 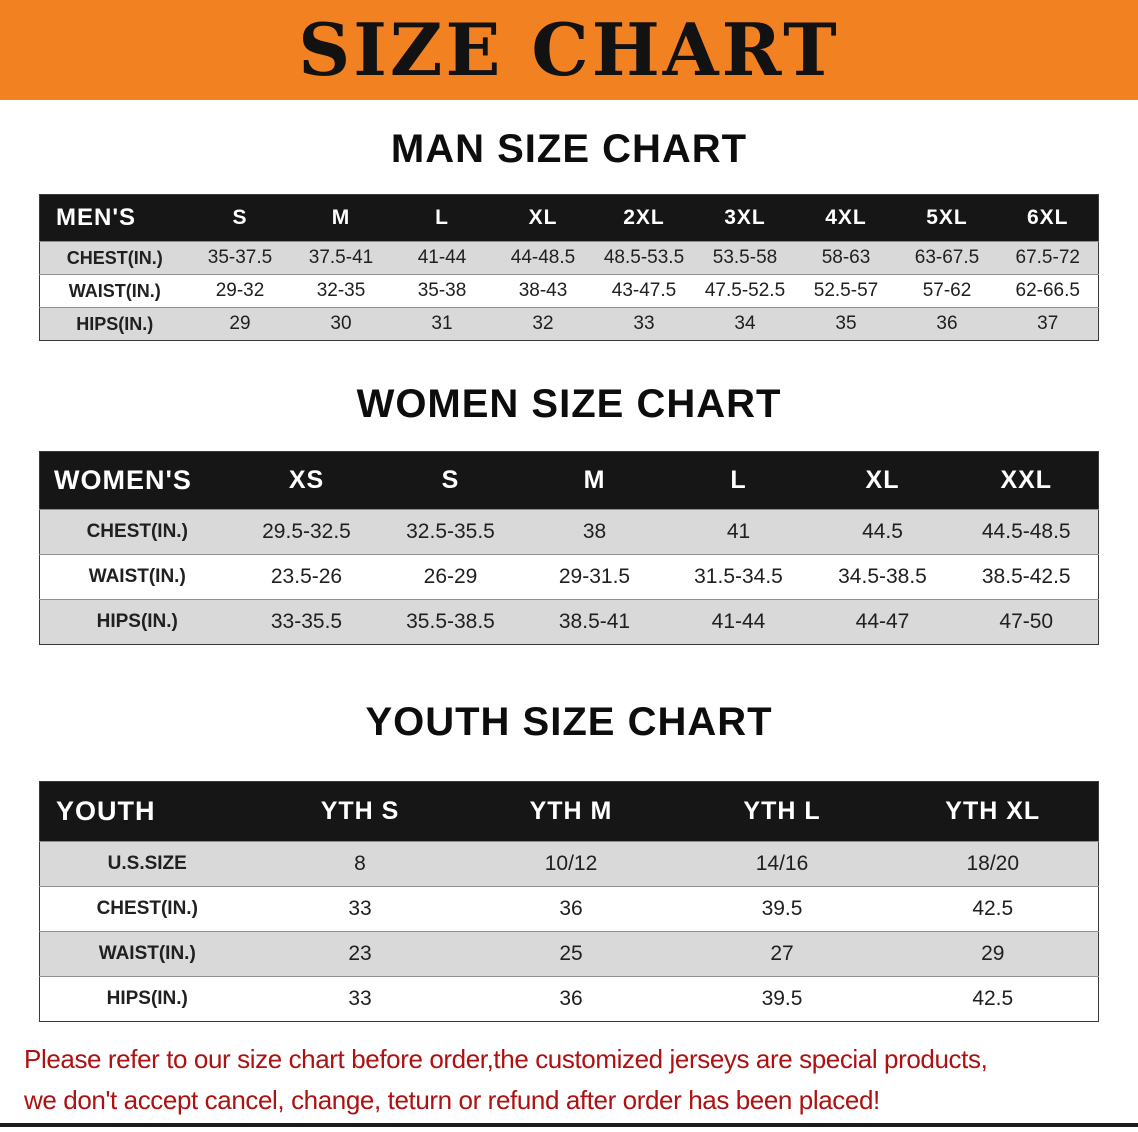 What do you see at coordinates (137, 480) in the screenshot?
I see `table-title-cell: WOMEN'S` at bounding box center [137, 480].